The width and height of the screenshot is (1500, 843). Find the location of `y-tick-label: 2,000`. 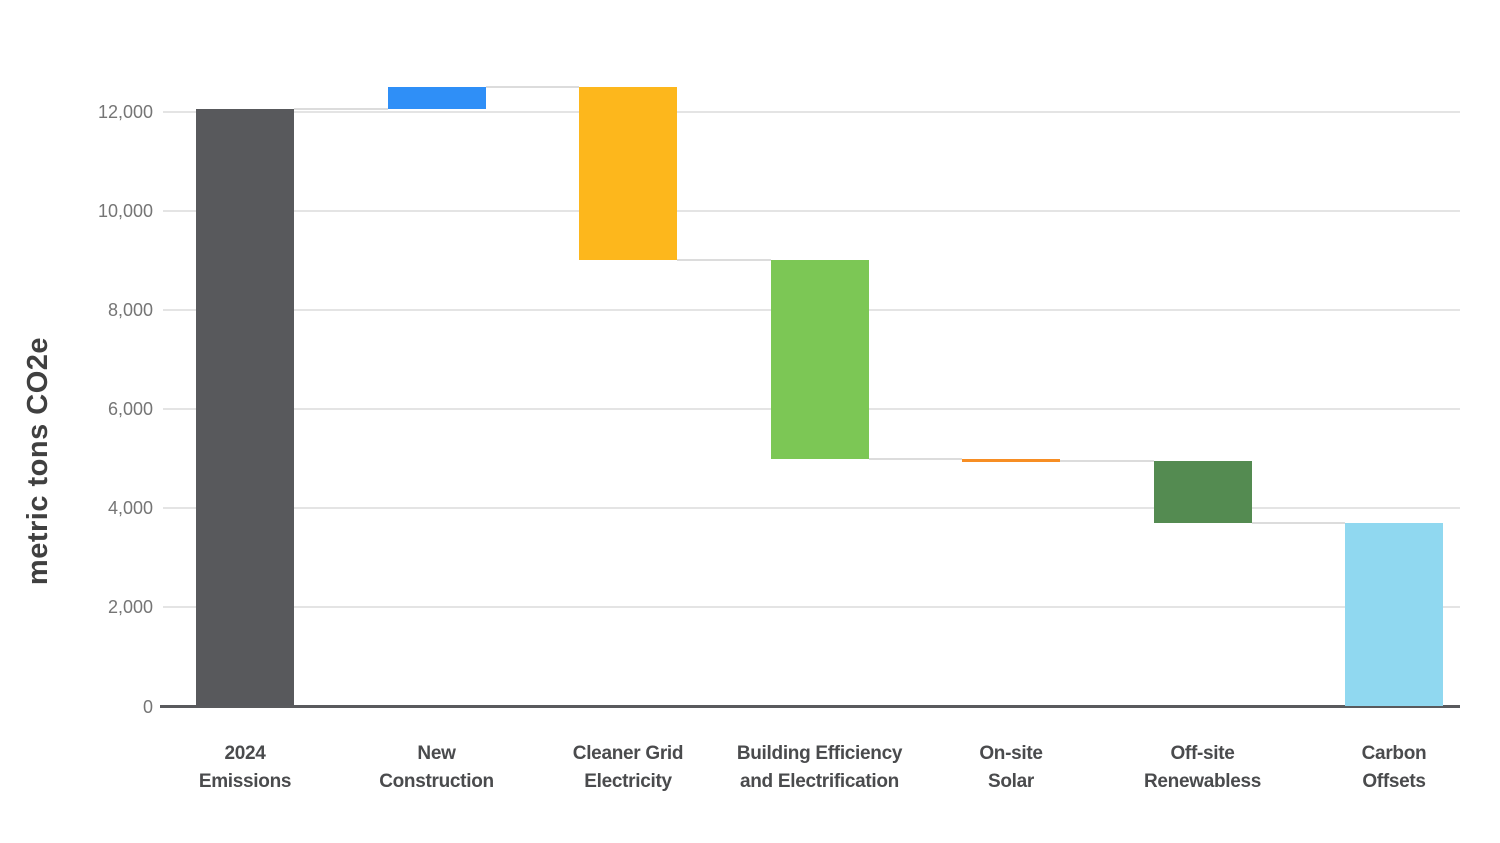

y-tick-label: 2,000 is located at coordinates (130, 607).